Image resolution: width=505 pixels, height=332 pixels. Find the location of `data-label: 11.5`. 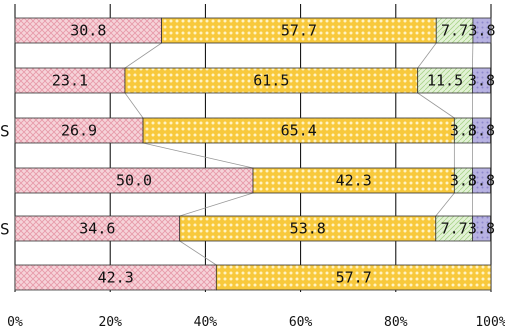

data-label: 11.5 is located at coordinates (445, 81).